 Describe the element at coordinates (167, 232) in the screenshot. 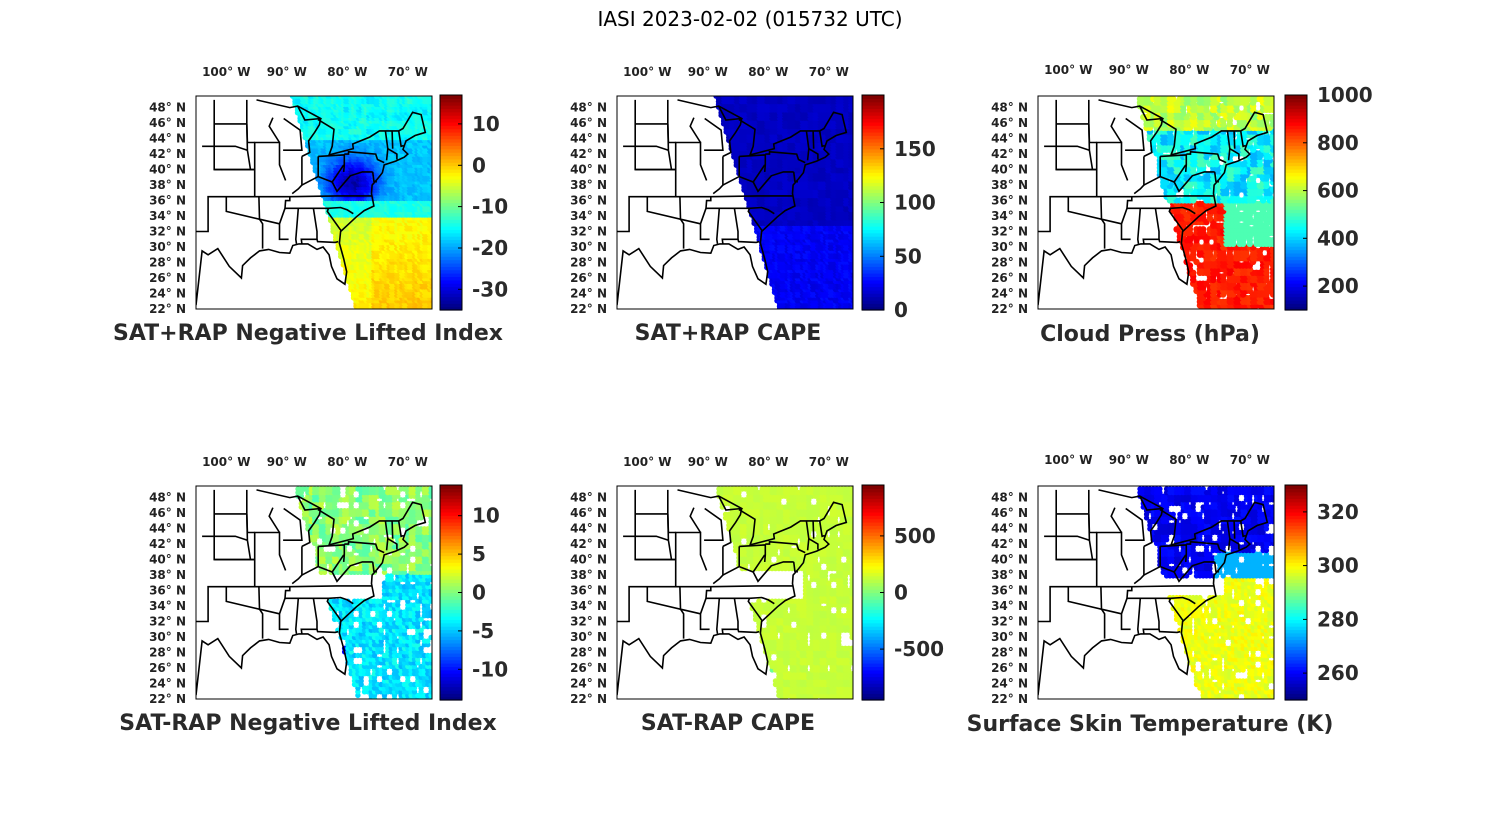

I see `latitude-tick-label: 32° N` at that location.